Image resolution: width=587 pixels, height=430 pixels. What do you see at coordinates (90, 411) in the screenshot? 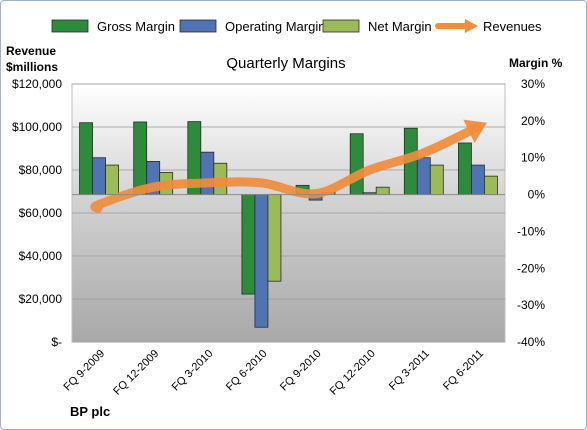
I see `company-label: BP plc` at bounding box center [90, 411].